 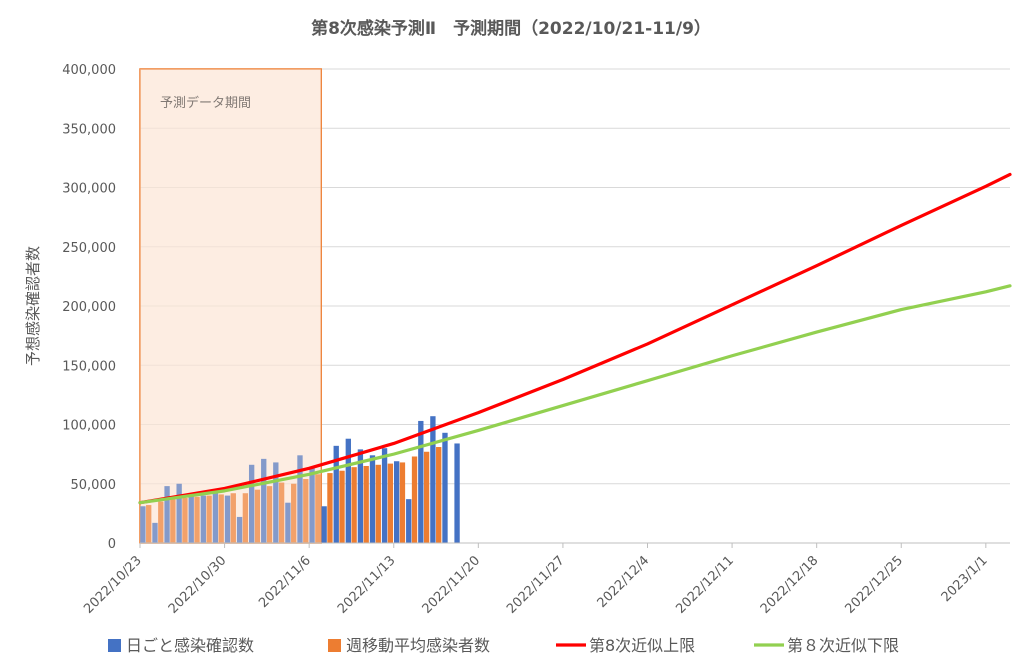 I want to click on x-tick-label: 2022/12/11, so click(x=705, y=585).